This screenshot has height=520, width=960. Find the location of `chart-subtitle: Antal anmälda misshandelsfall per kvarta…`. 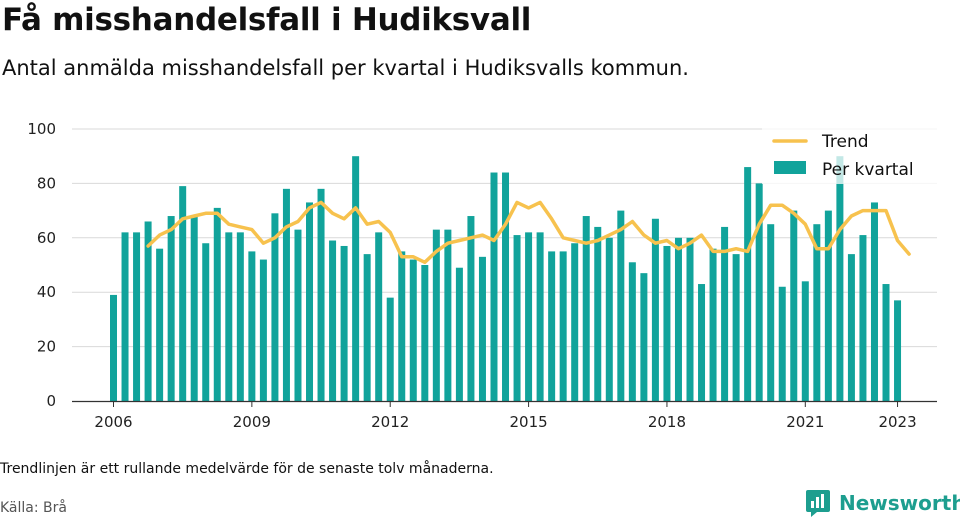

chart-subtitle: Antal anmälda misshandelsfall per kvarta… is located at coordinates (345, 68).